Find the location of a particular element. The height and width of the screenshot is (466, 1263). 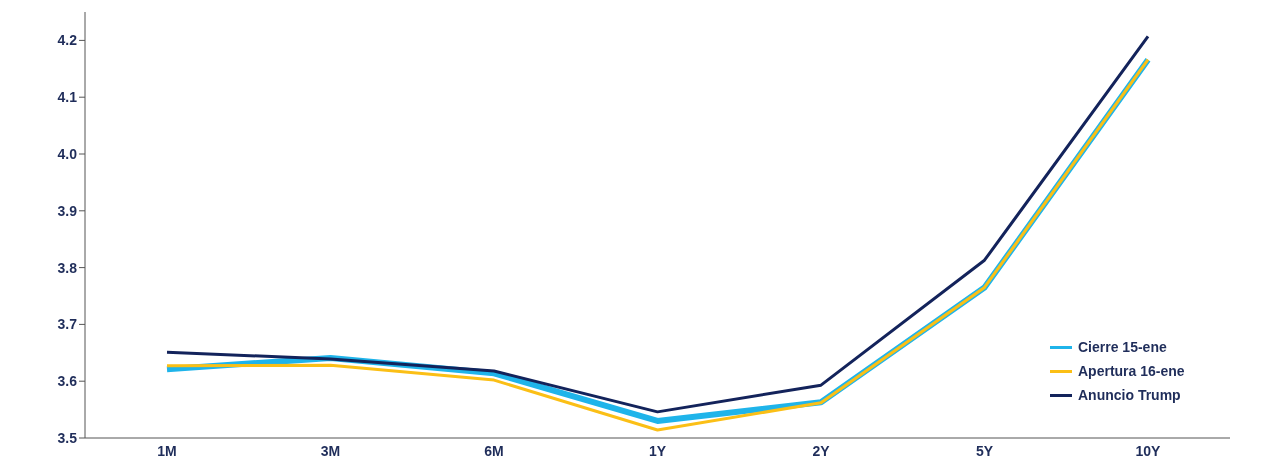

x-tick-label: 10Y is located at coordinates (1148, 450).